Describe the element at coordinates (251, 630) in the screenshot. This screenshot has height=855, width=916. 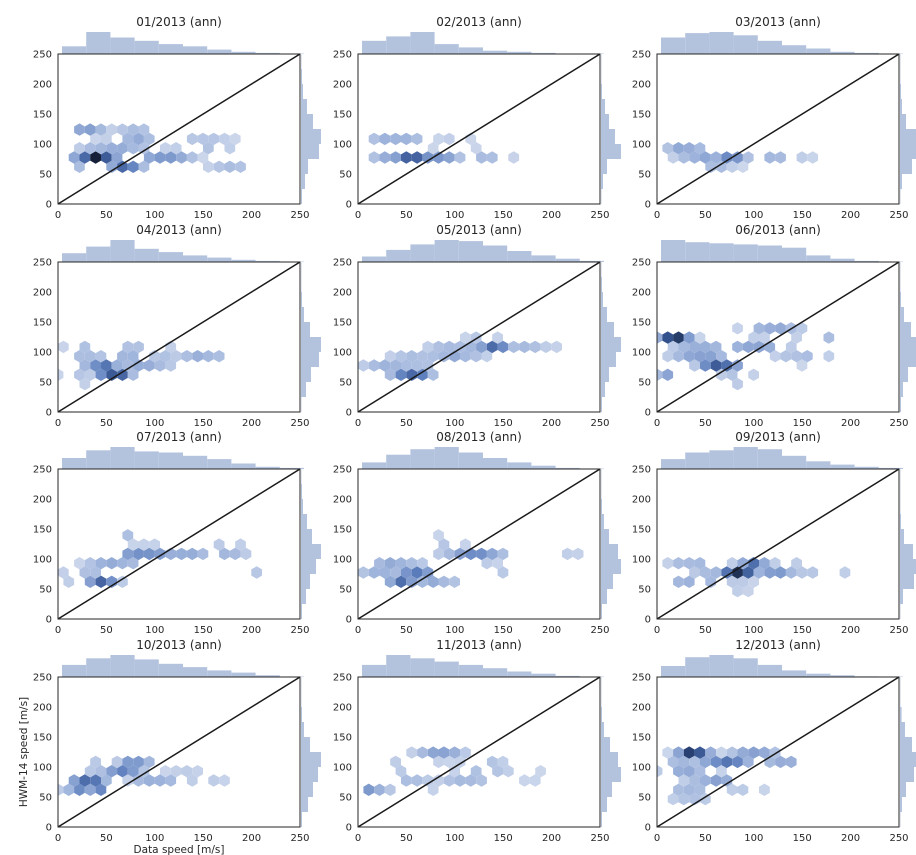
I see `panel-7-xtick: 200` at that location.